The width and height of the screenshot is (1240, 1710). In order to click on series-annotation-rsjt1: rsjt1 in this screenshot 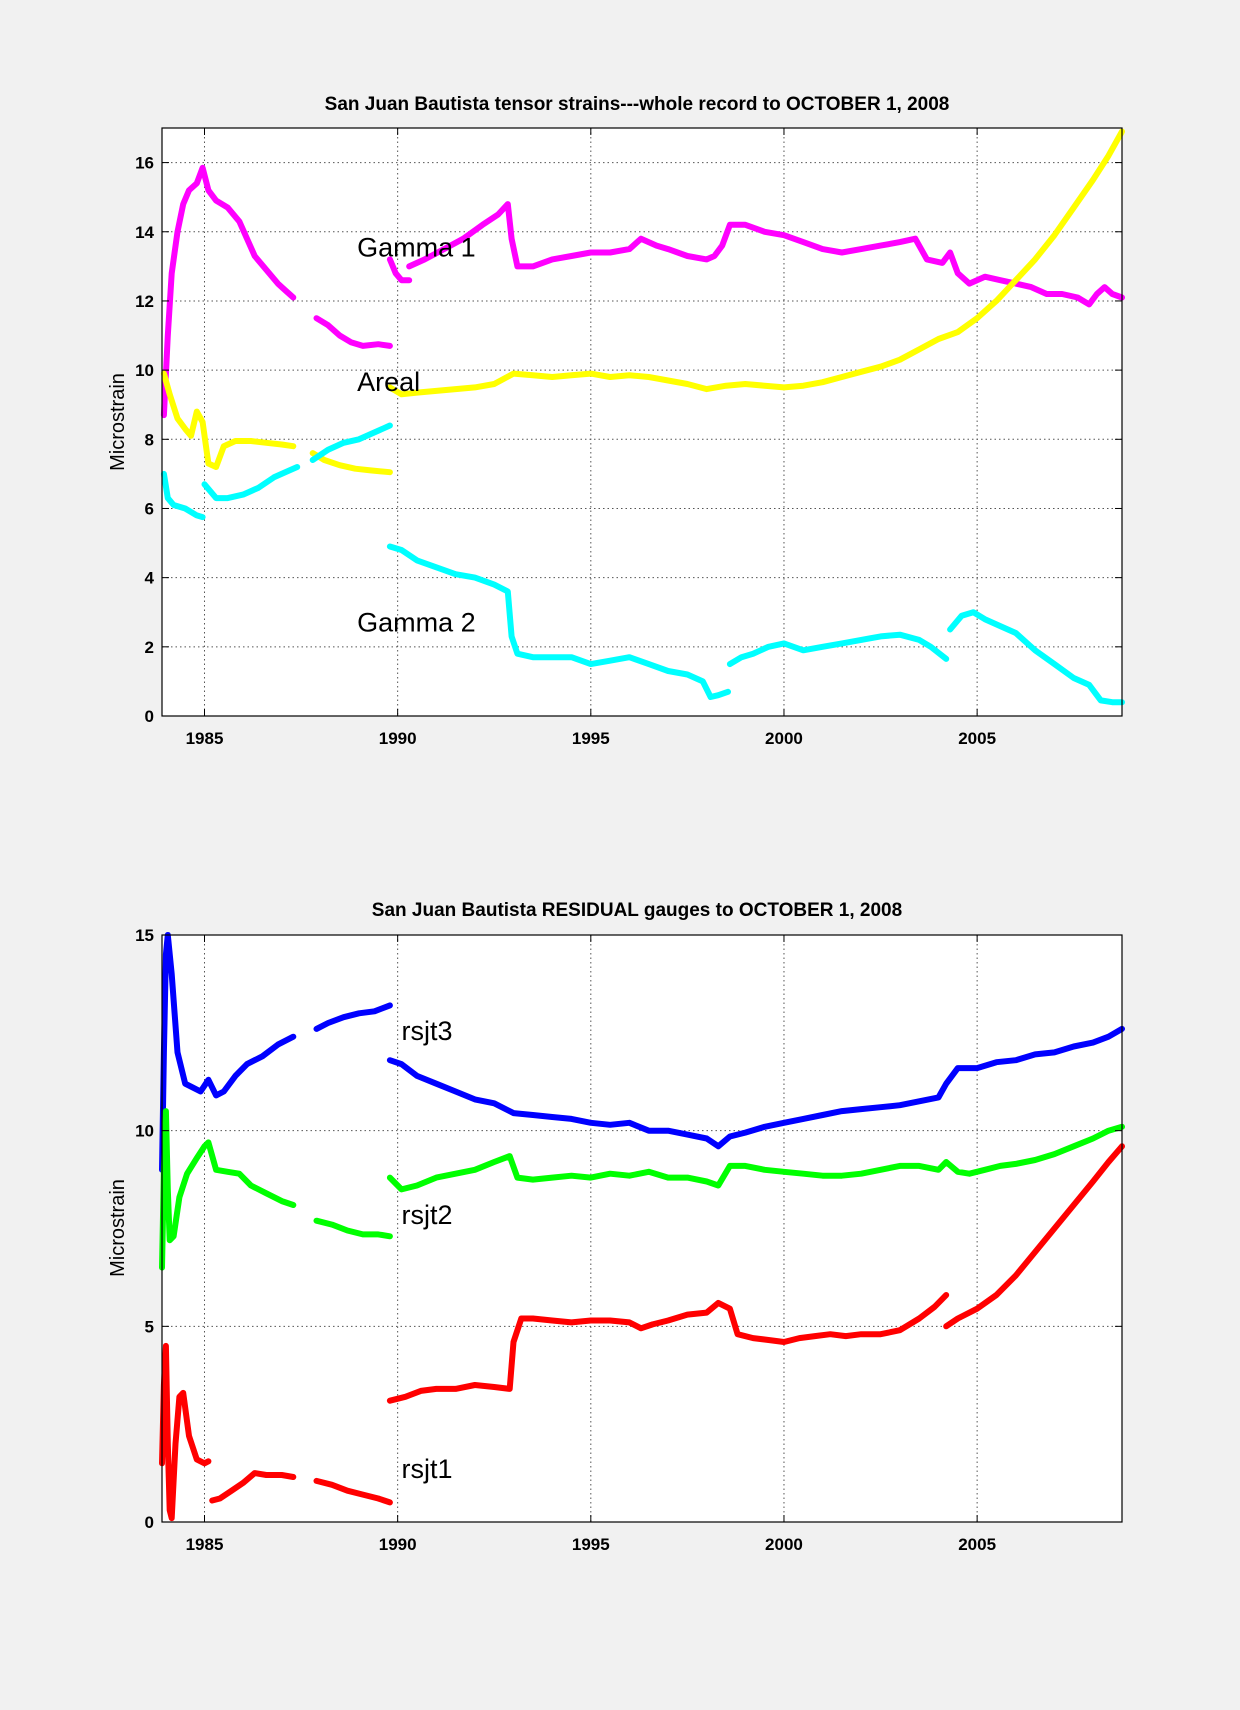, I will do `click(427, 1469)`.